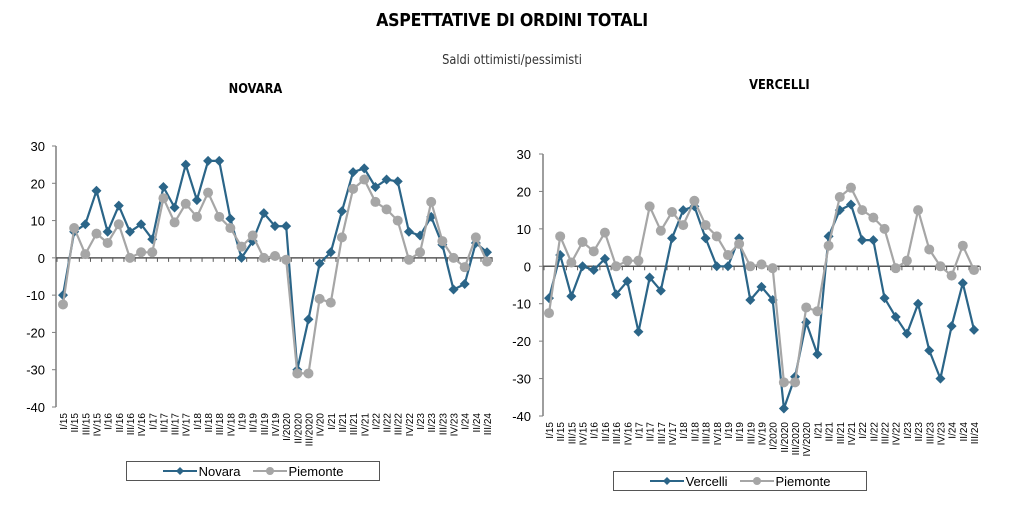 The height and width of the screenshot is (505, 1024). What do you see at coordinates (512, 60) in the screenshot?
I see `subtitle: Saldi ottimisti/pessimisti` at bounding box center [512, 60].